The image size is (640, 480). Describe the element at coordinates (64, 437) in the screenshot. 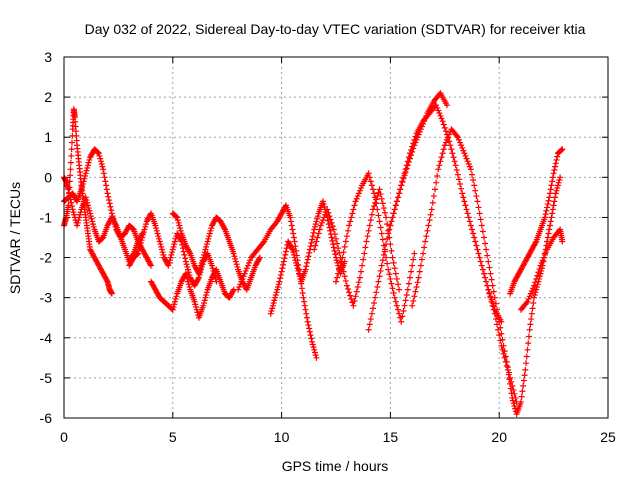

I see `x-tick-label: 0` at that location.